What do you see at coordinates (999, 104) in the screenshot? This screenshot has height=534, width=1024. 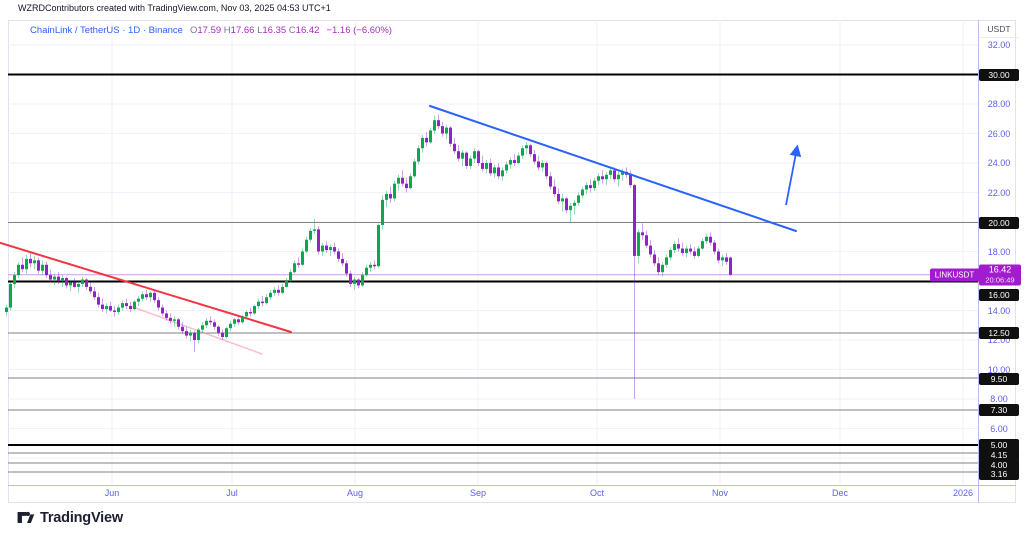 I see `price-tick-label: 28.00` at bounding box center [999, 104].